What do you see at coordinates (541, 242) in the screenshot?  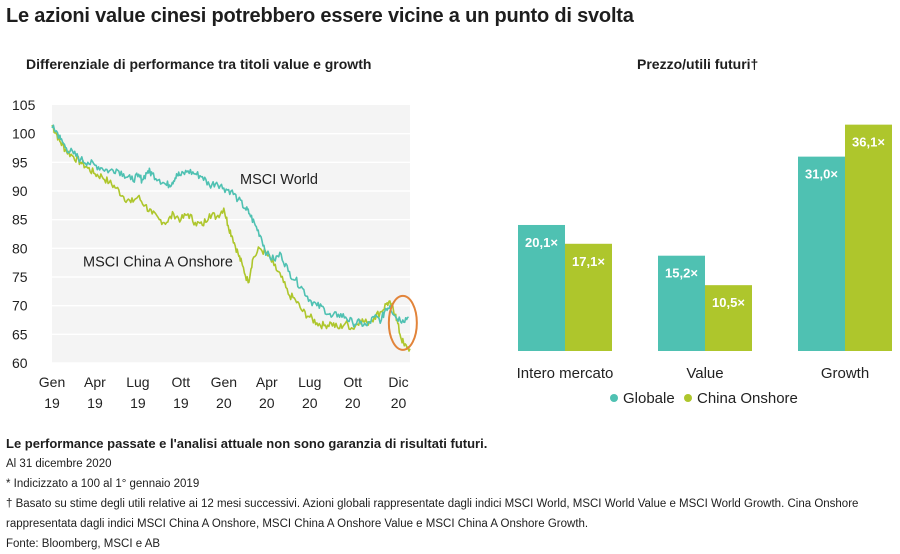 I see `globale-value-label: 20,1×` at bounding box center [541, 242].